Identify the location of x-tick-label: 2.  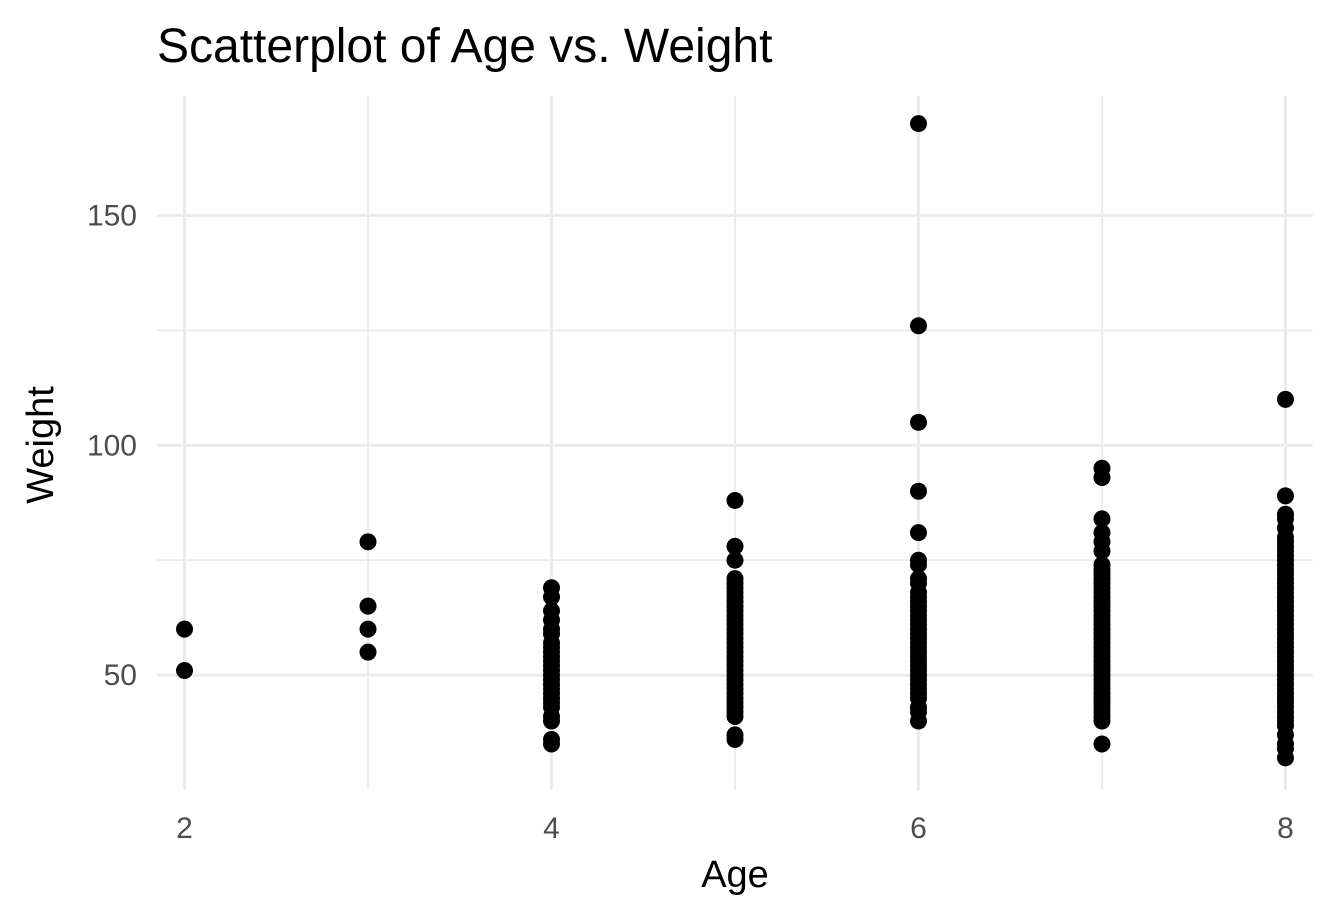
(184, 828).